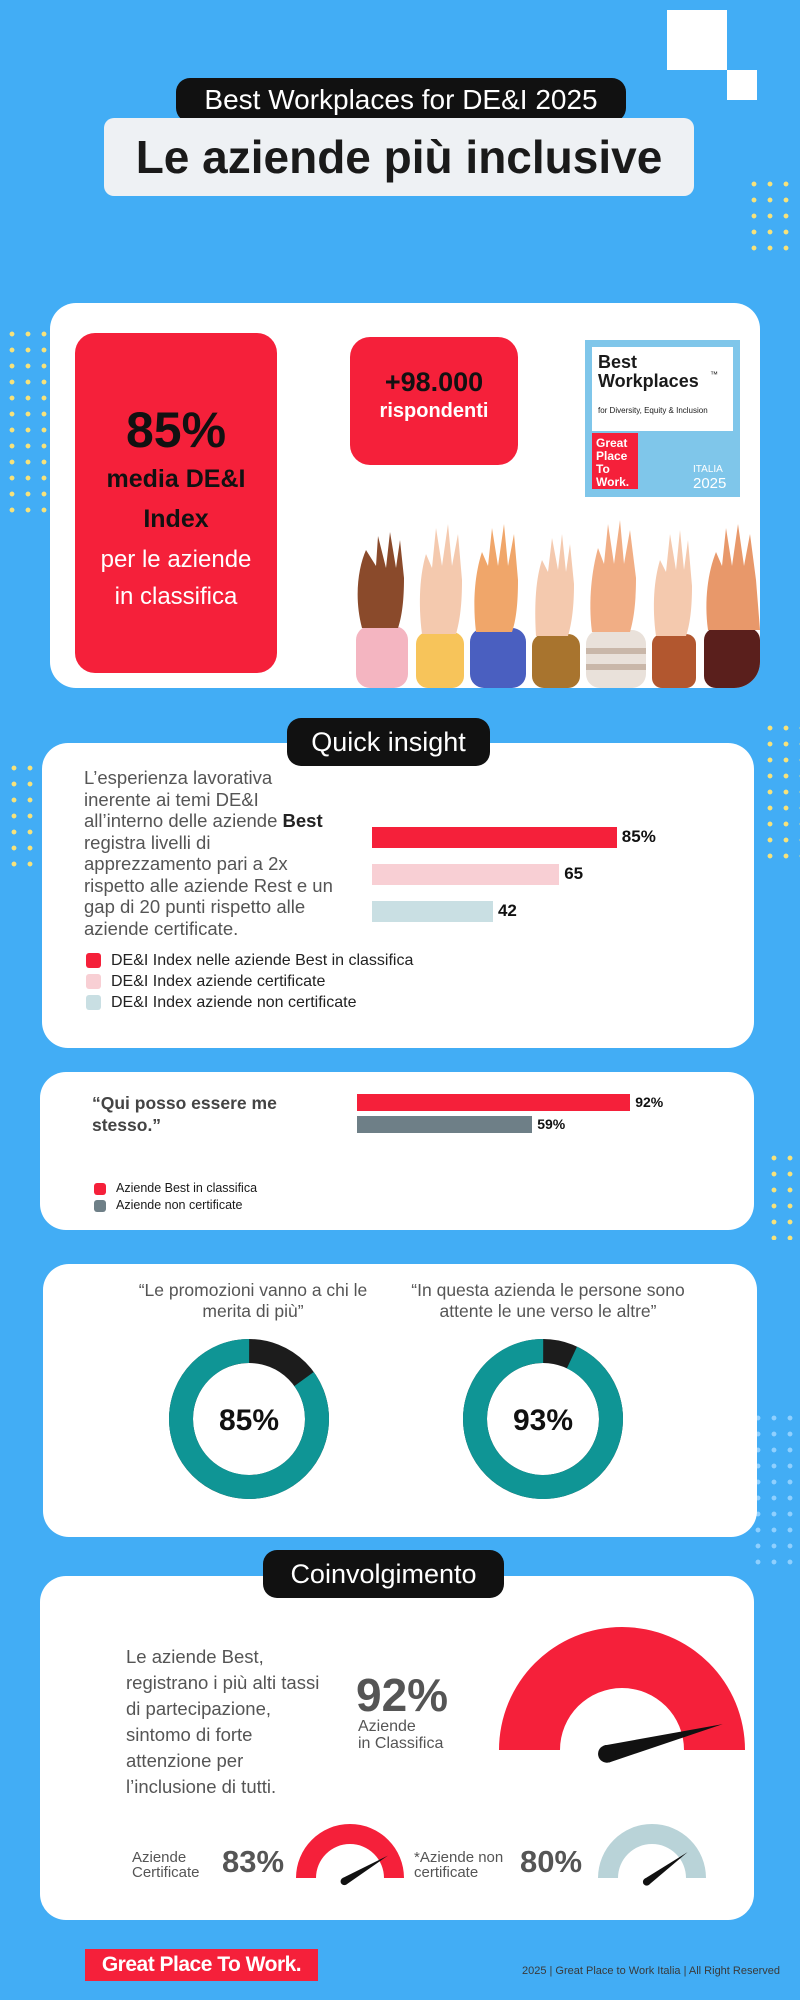  Describe the element at coordinates (663, 1743) in the screenshot. I see `main-gauge-needle` at that location.